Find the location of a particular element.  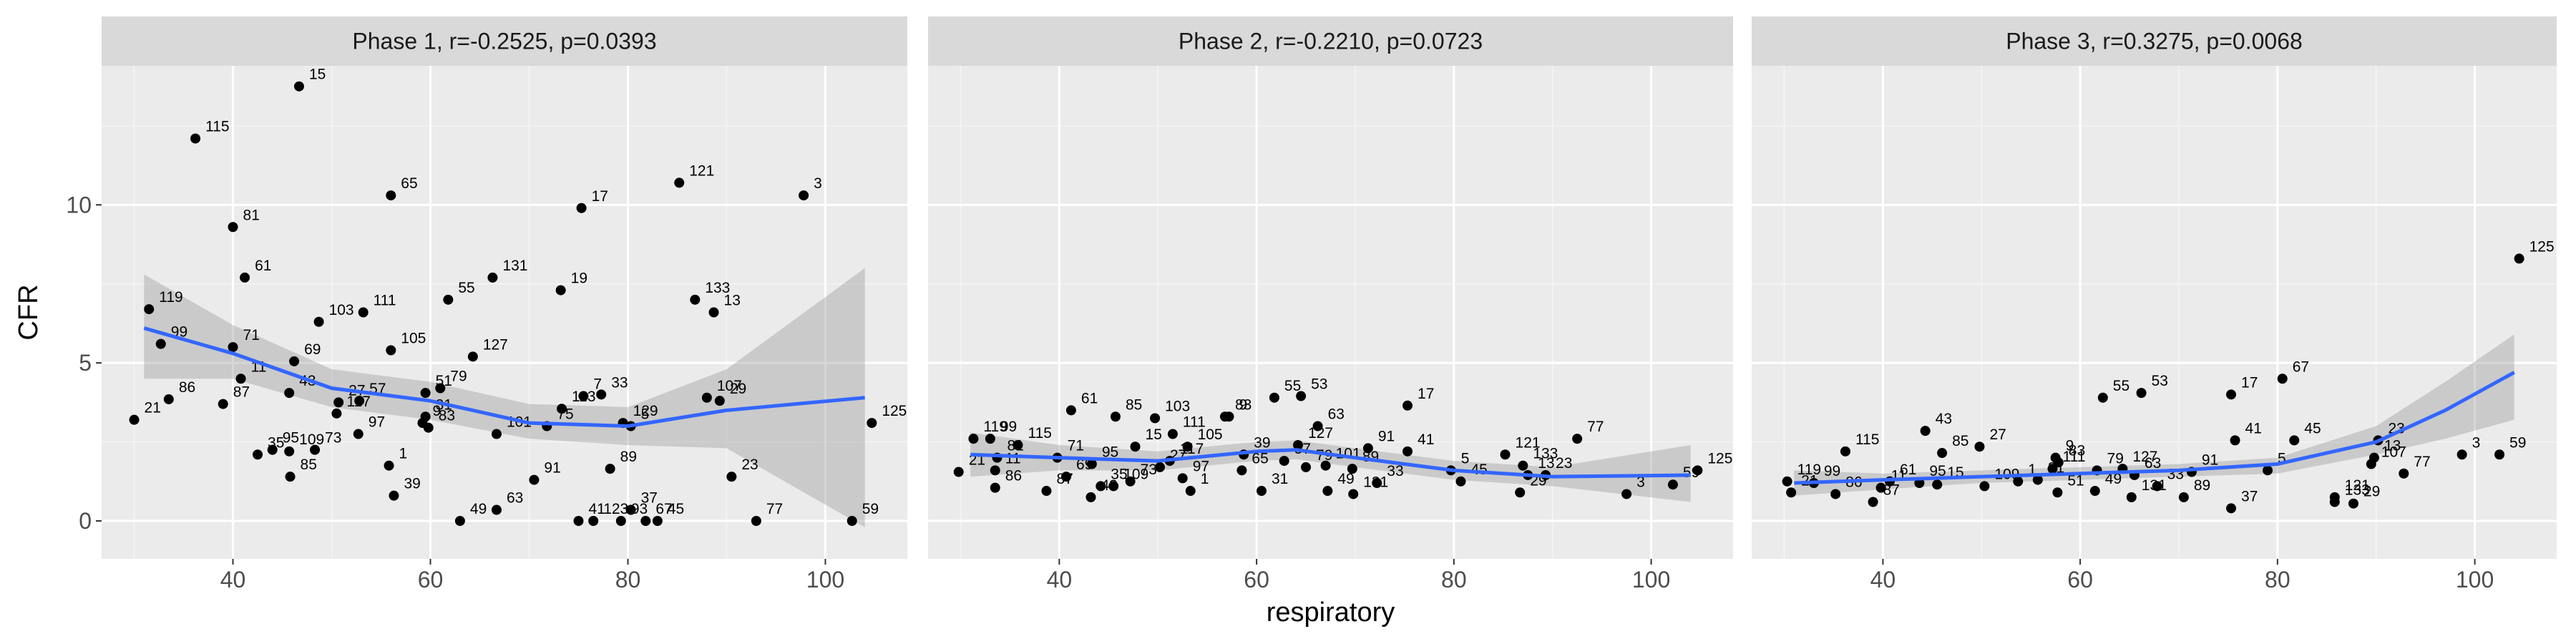

point-label: 87 is located at coordinates (241, 392).